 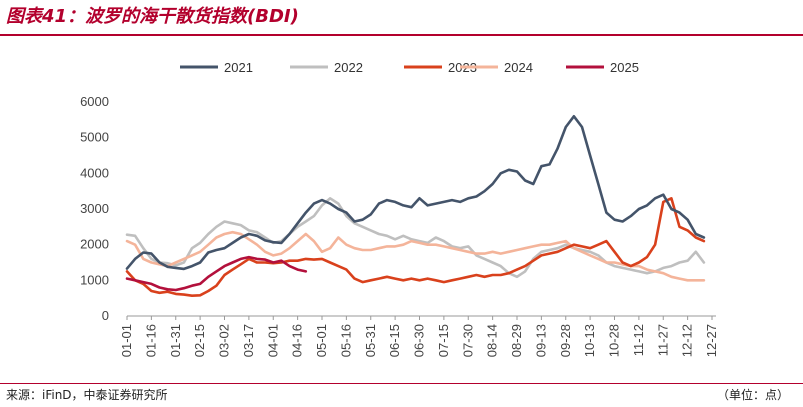 What do you see at coordinates (401, 35) in the screenshot?
I see `title-divider` at bounding box center [401, 35].